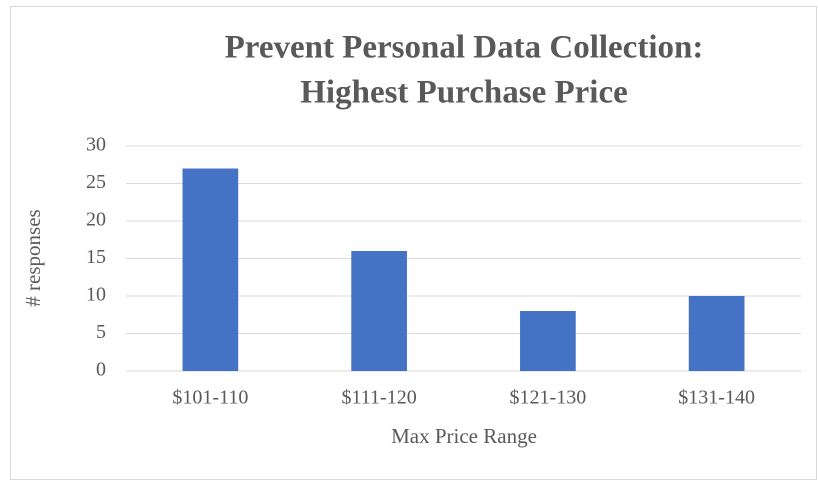 Image resolution: width=818 pixels, height=481 pixels. I want to click on x-tick-label: $121-130, so click(548, 398).